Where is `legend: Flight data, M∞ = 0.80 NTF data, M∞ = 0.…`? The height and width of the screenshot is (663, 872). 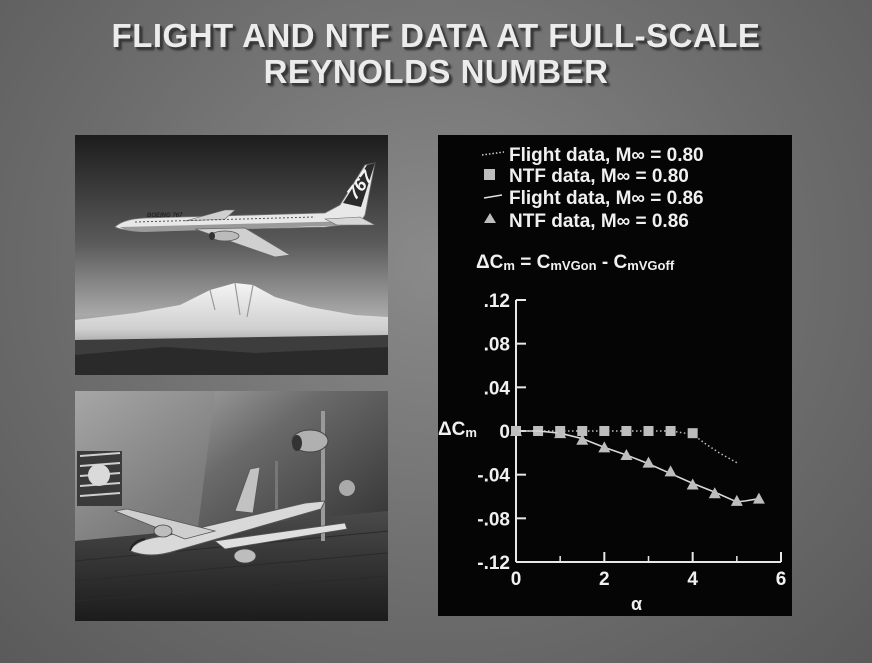 legend: Flight data, M∞ = 0.80 NTF data, M∞ = 0.… is located at coordinates (592, 188).